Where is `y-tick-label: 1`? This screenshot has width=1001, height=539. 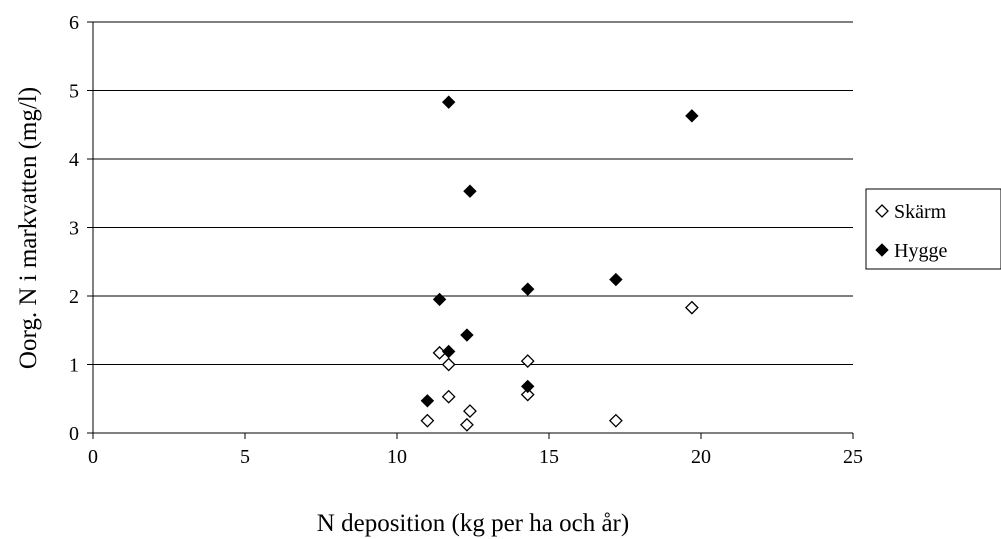 y-tick-label: 1 is located at coordinates (74, 366).